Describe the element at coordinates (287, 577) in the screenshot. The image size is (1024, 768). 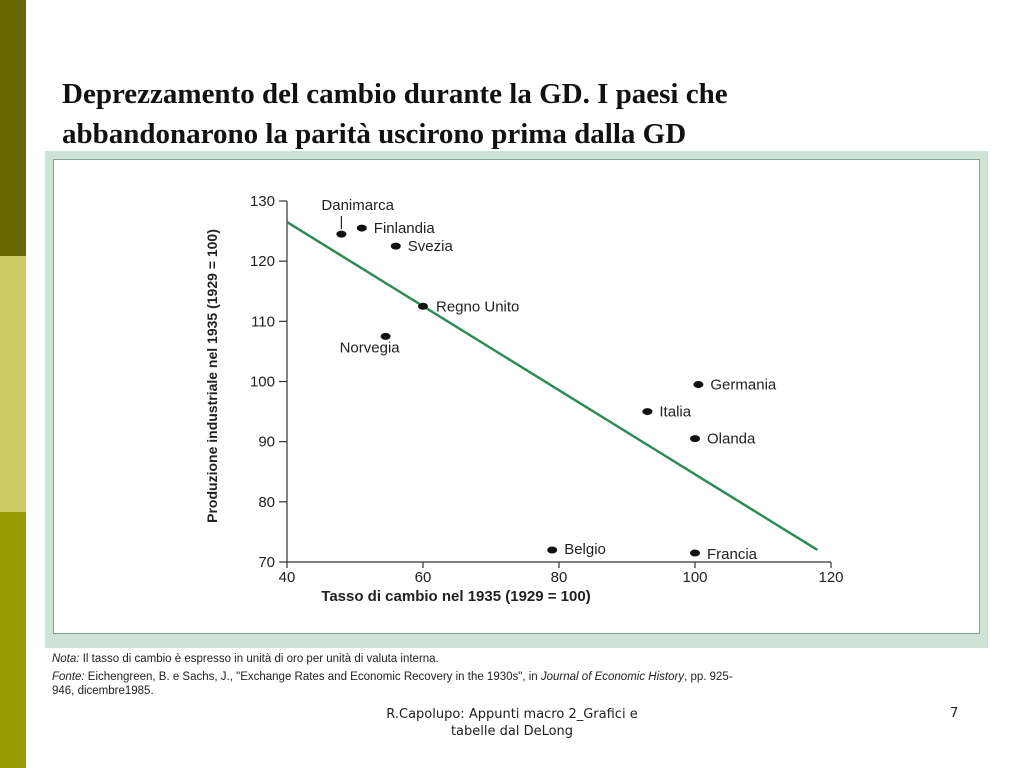
I see `x-tick-label: 40` at that location.